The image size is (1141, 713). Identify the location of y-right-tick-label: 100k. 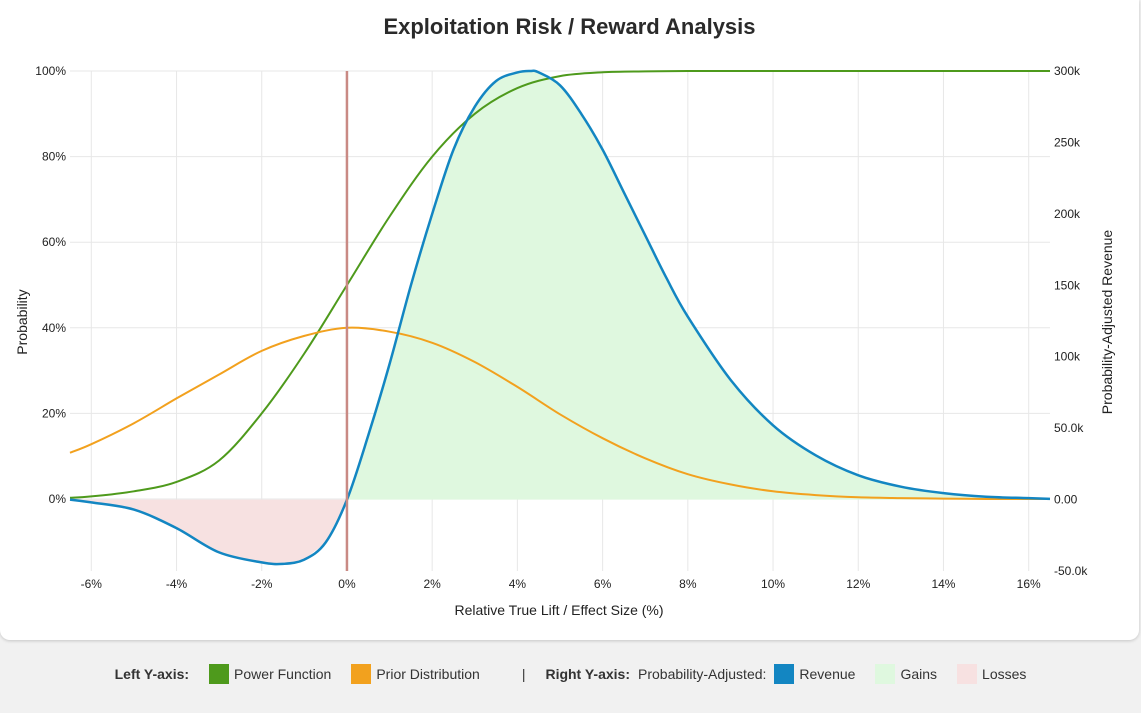
(1067, 357).